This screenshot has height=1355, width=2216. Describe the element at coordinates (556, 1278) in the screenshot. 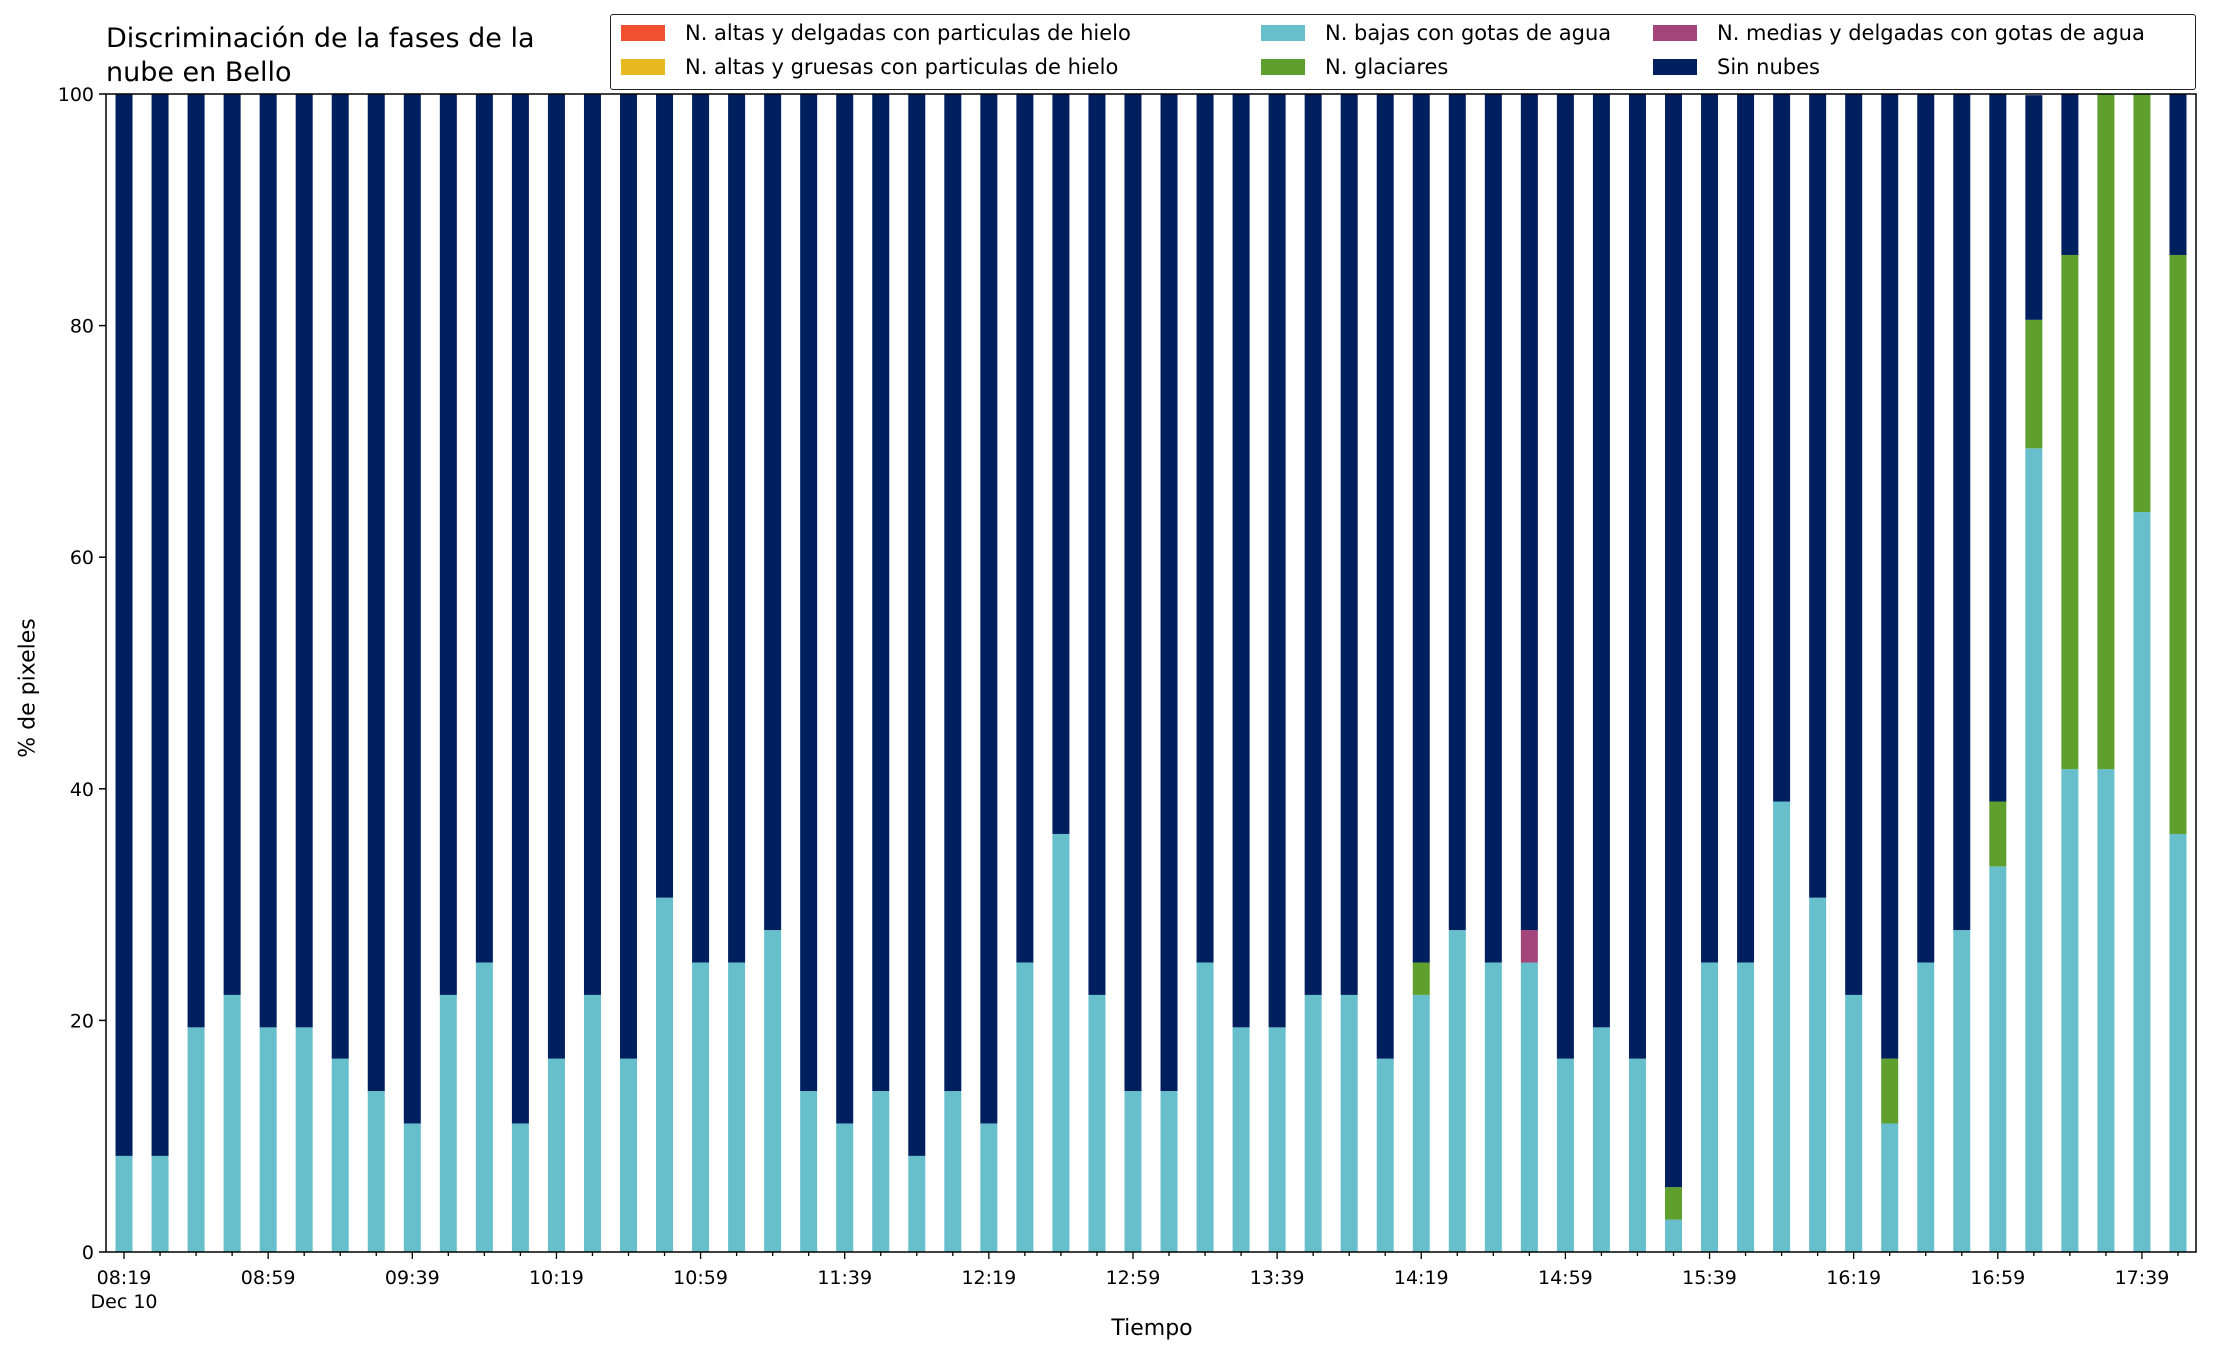

I see `x-tick-label: 10:19` at that location.